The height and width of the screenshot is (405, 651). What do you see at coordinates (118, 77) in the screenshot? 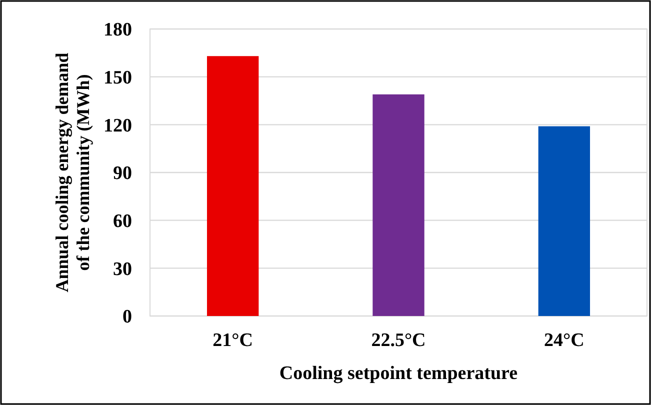
I see `y-tick-label: 150` at bounding box center [118, 77].